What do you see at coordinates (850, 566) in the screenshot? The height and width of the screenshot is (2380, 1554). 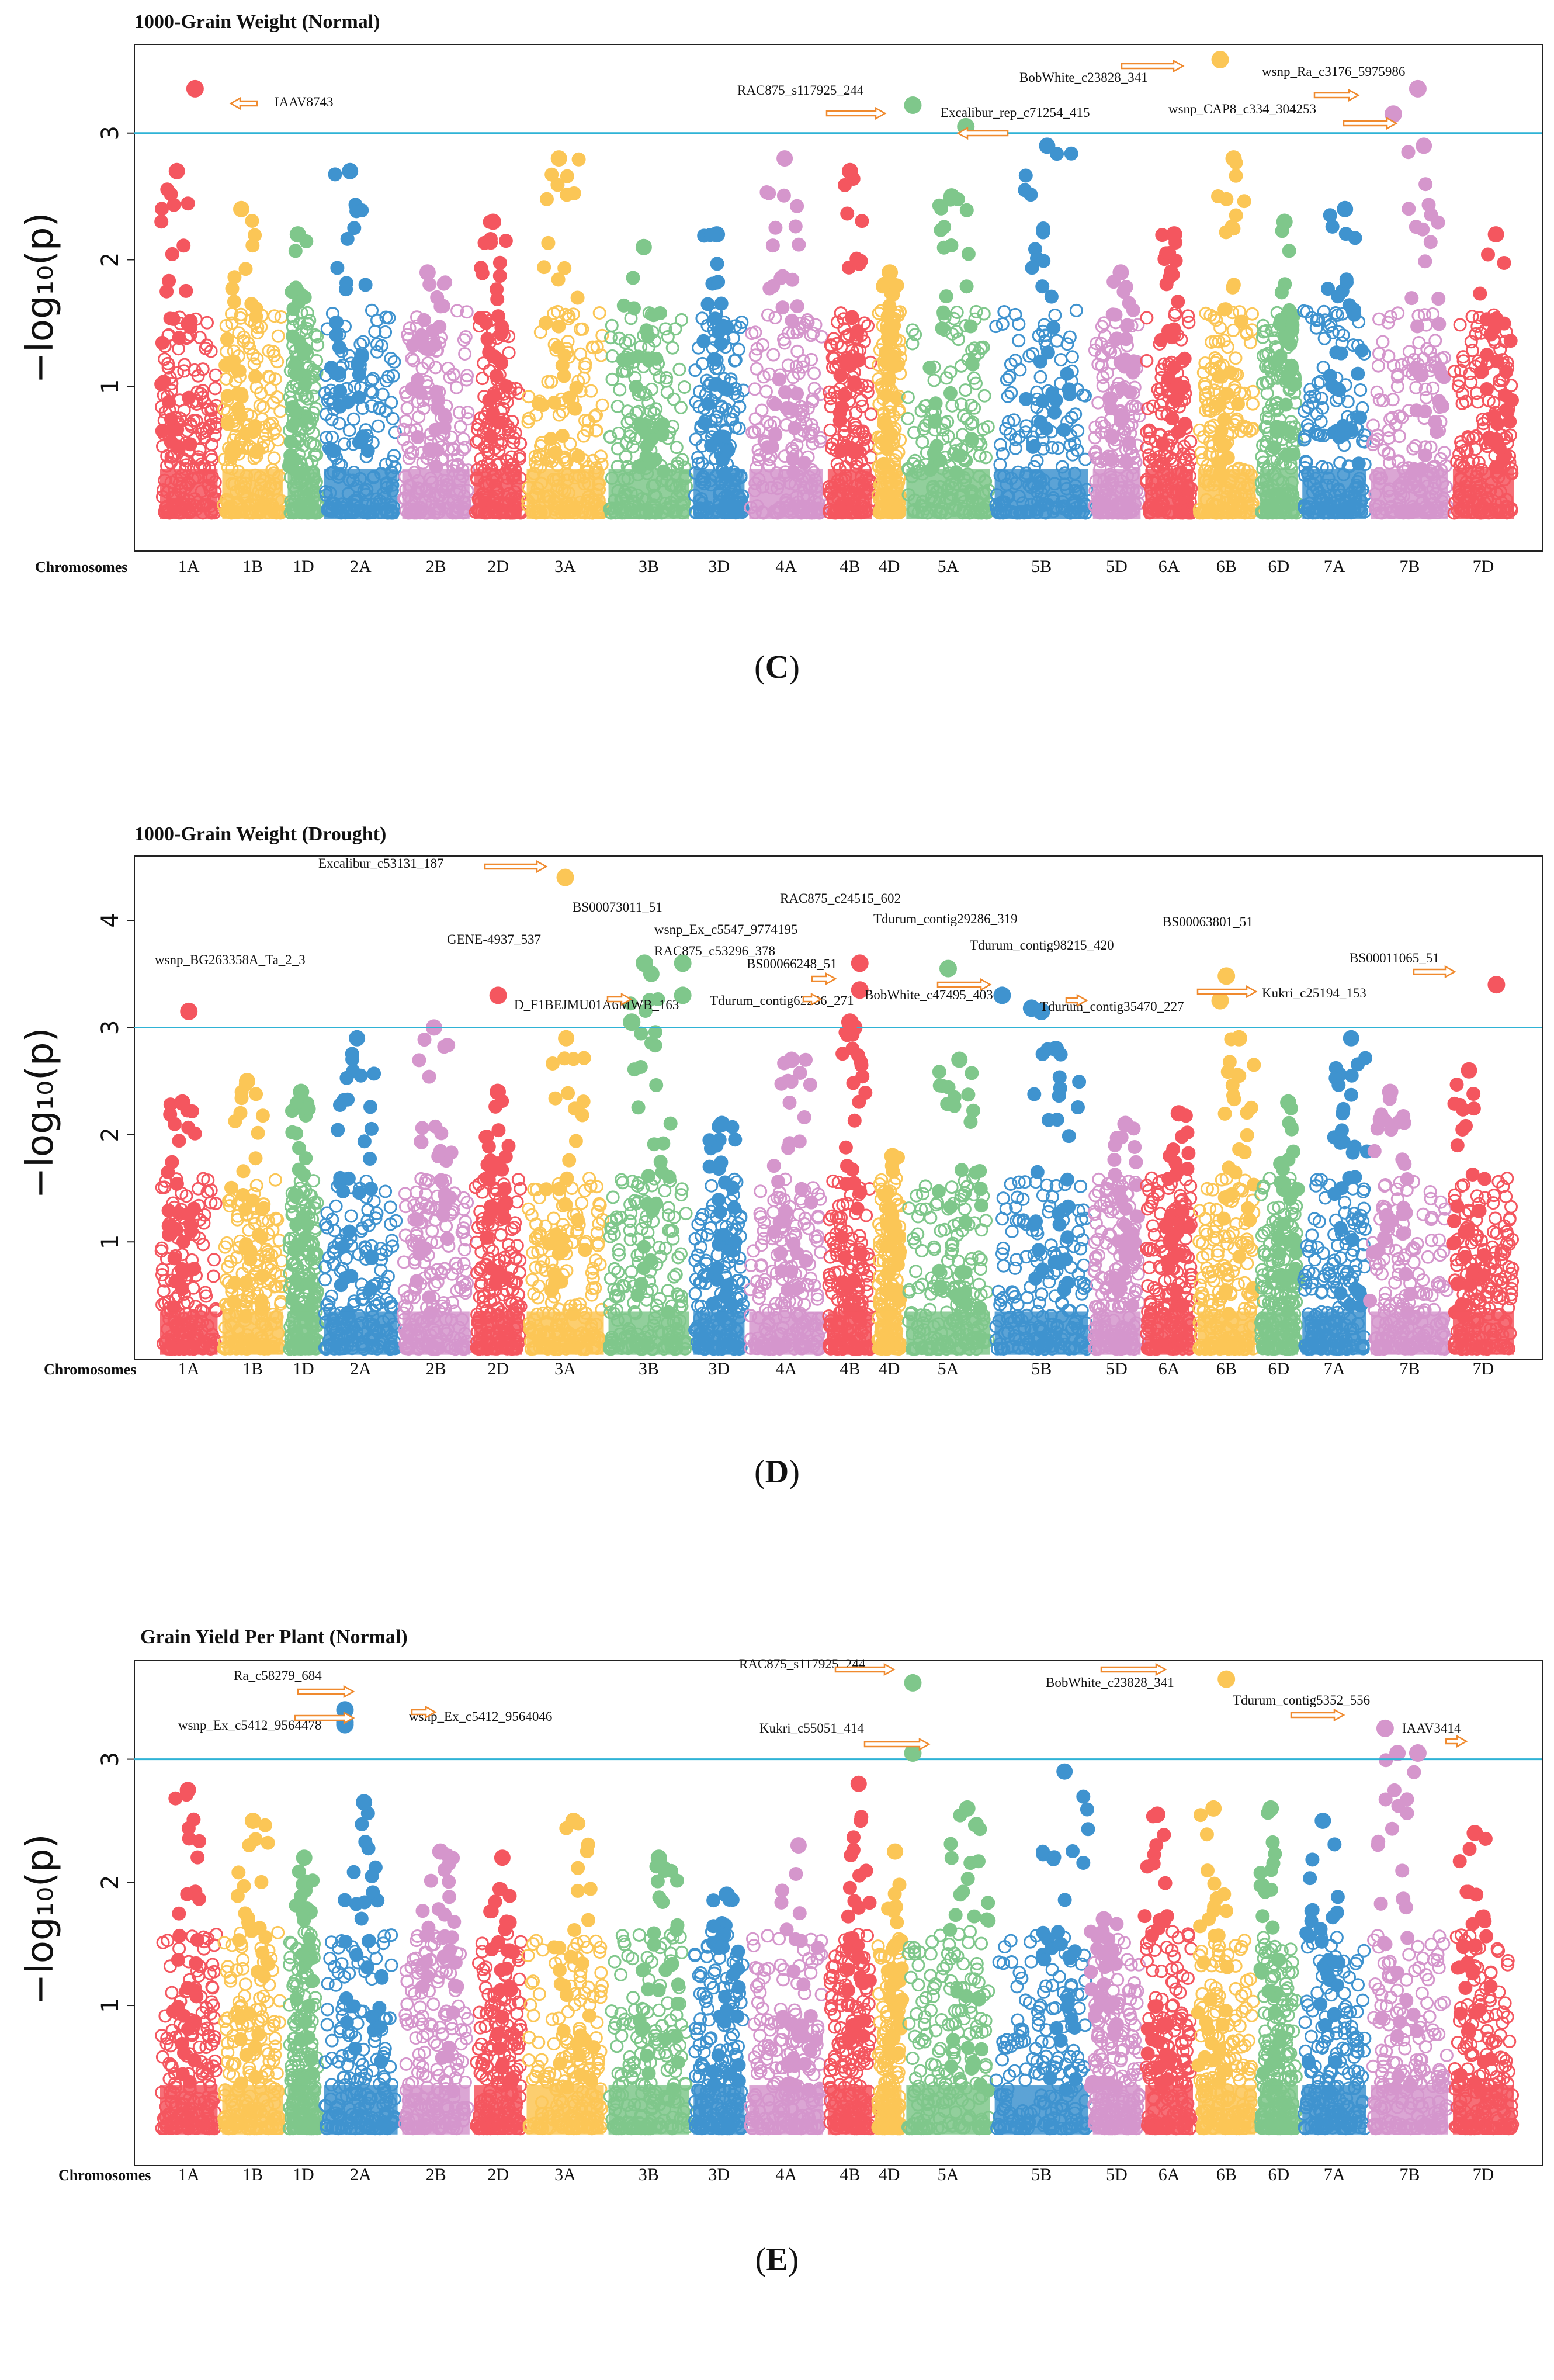 I see `chromosome-label: 4B` at bounding box center [850, 566].